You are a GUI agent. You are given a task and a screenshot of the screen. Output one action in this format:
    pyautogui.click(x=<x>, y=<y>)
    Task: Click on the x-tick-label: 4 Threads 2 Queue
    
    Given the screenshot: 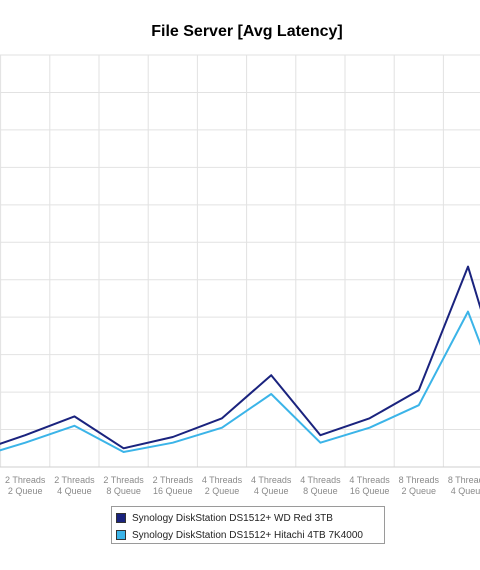 What is the action you would take?
    pyautogui.click(x=222, y=485)
    